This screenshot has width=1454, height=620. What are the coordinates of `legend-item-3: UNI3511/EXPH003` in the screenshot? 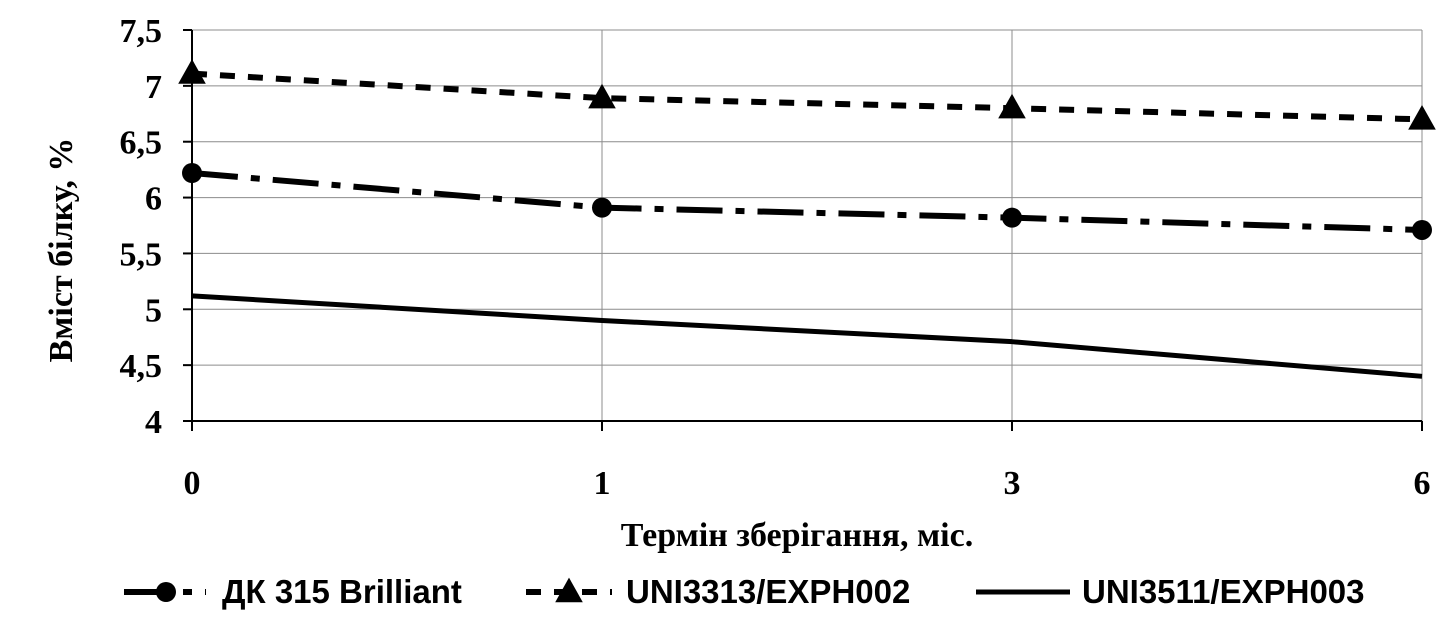 It's located at (1170, 591).